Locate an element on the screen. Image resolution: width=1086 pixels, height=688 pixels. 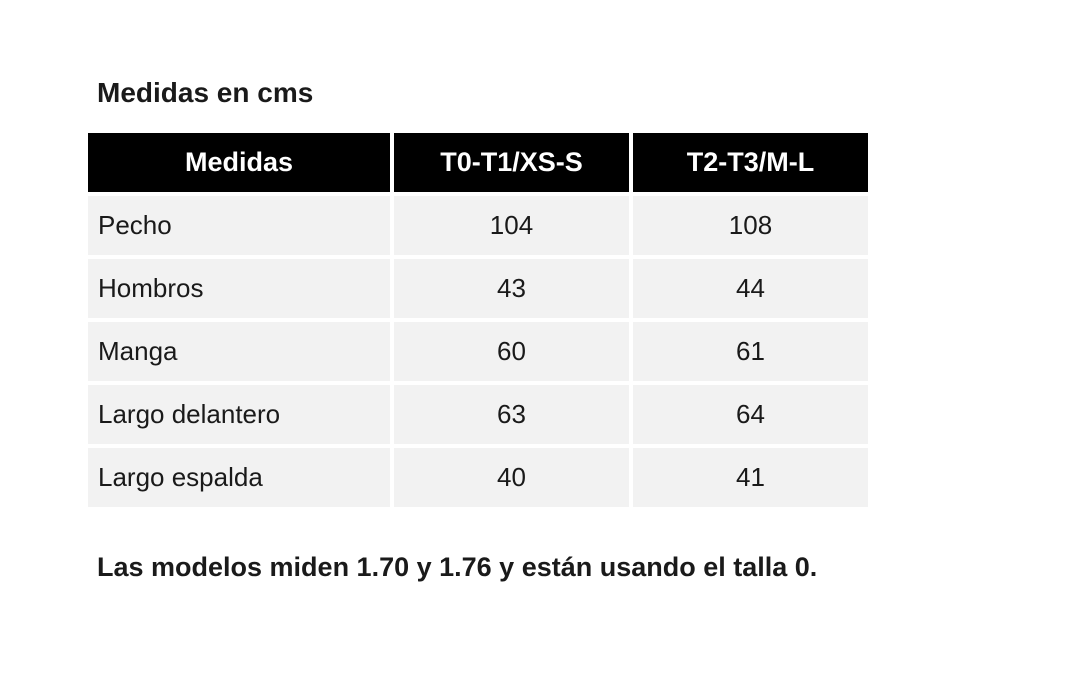
column-header-size-t2-t3: T2-T3/M-L is located at coordinates (750, 162).